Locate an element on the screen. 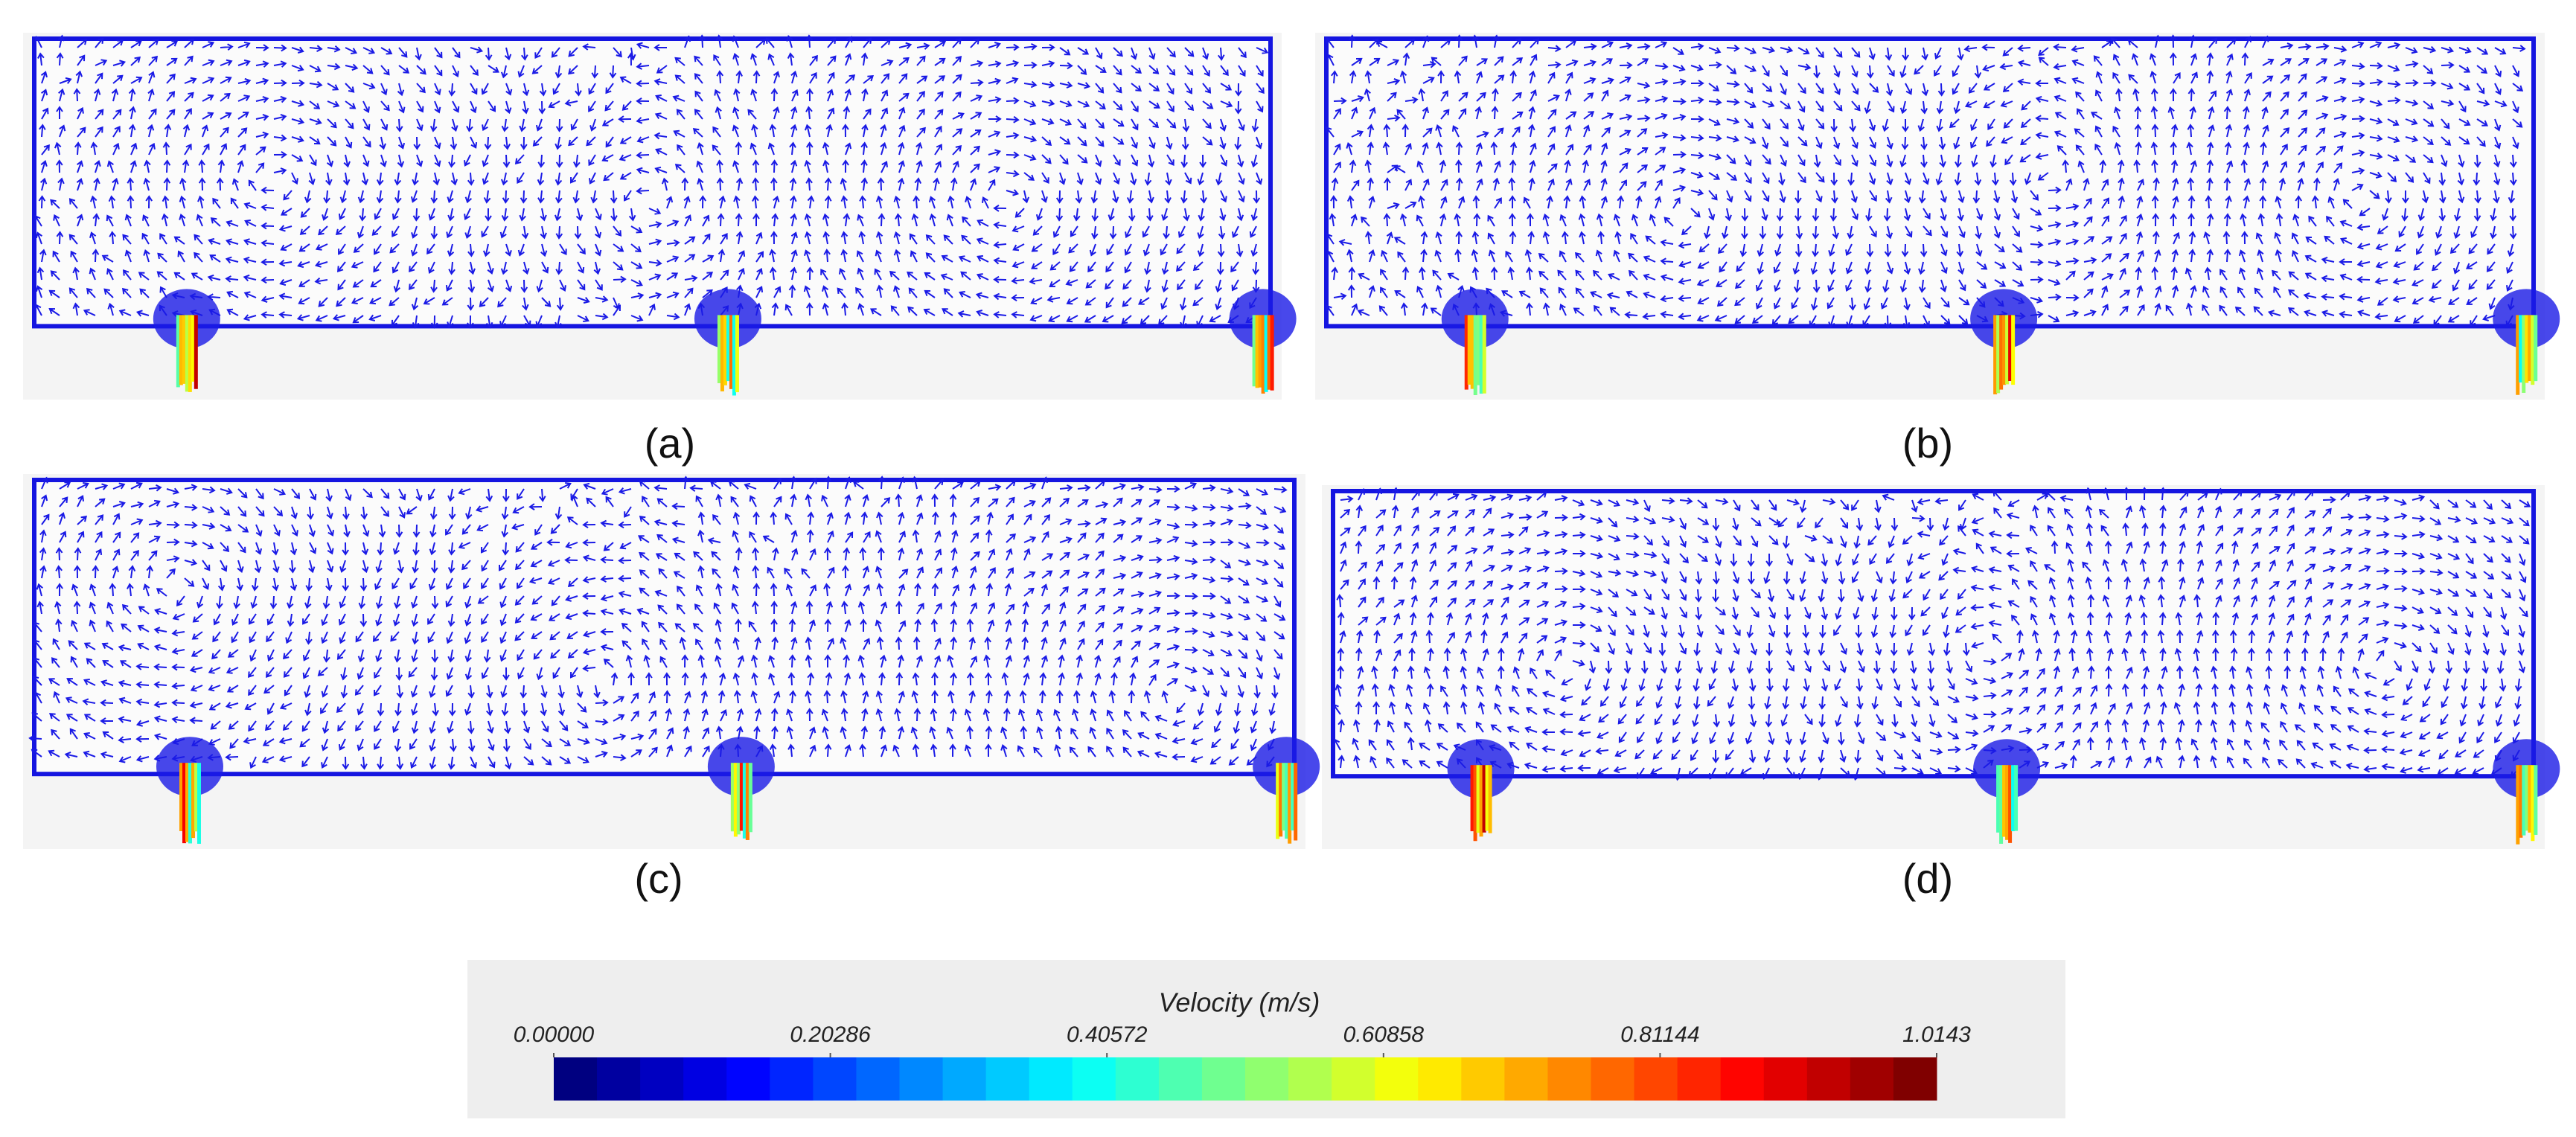 The image size is (2576, 1137). panel-label: (b) is located at coordinates (1927, 444).